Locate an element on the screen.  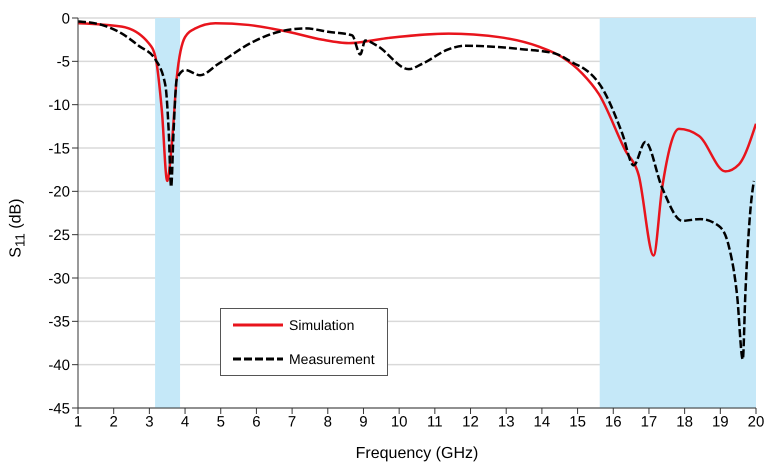
y-tick-label: -20 is located at coordinates (59, 192).